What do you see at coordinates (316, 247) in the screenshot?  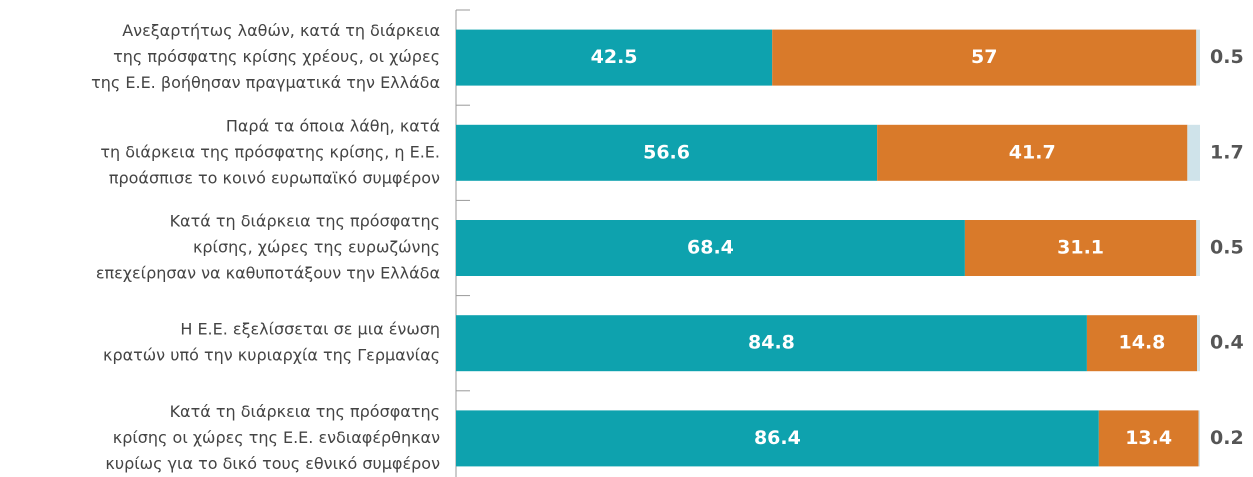 I see `category-label: κρίσης, χώρες της ευρωζώνης` at bounding box center [316, 247].